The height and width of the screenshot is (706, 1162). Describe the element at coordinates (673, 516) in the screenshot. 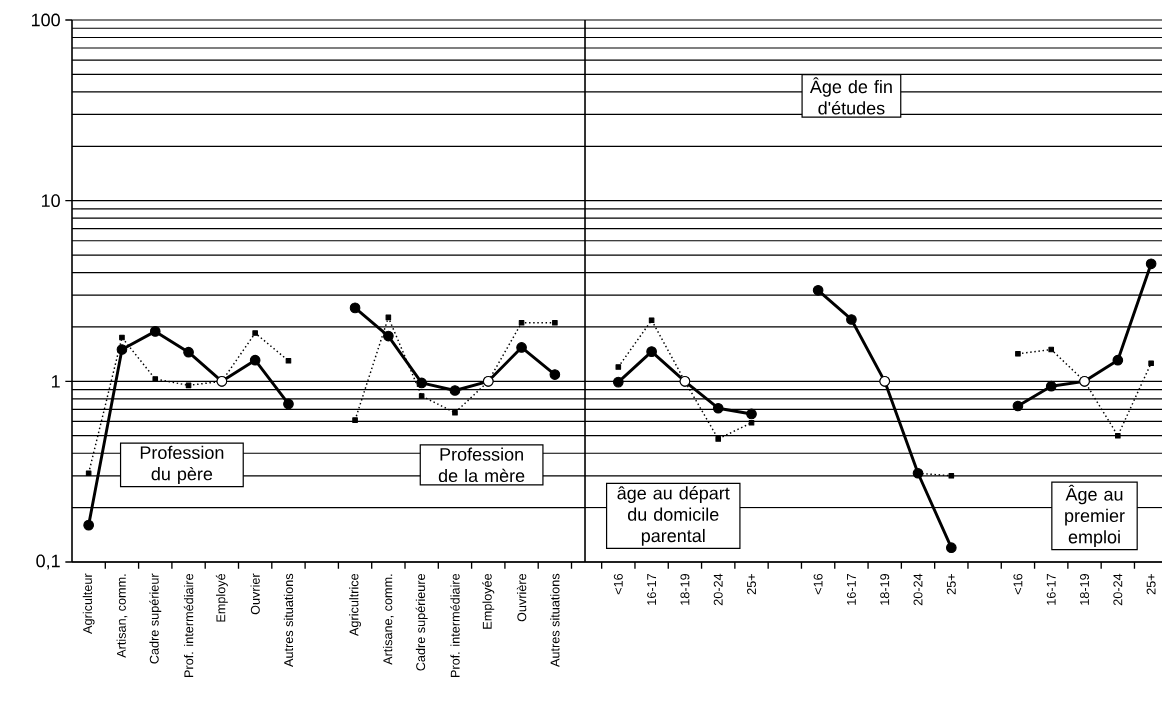

I see `annotation: âge au départ du domicile parental` at that location.